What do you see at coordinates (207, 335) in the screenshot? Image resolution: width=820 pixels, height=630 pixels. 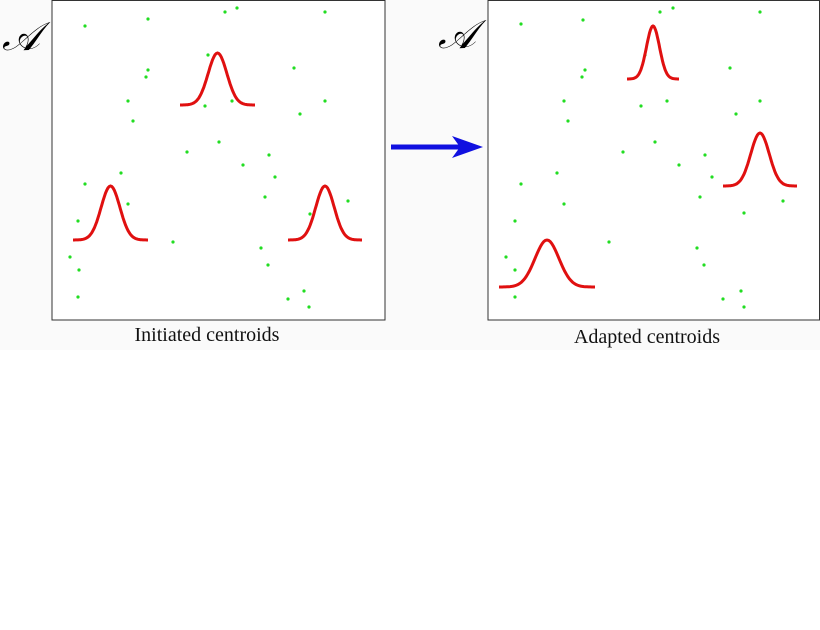 I see `panel-caption: Initiated centroids` at bounding box center [207, 335].